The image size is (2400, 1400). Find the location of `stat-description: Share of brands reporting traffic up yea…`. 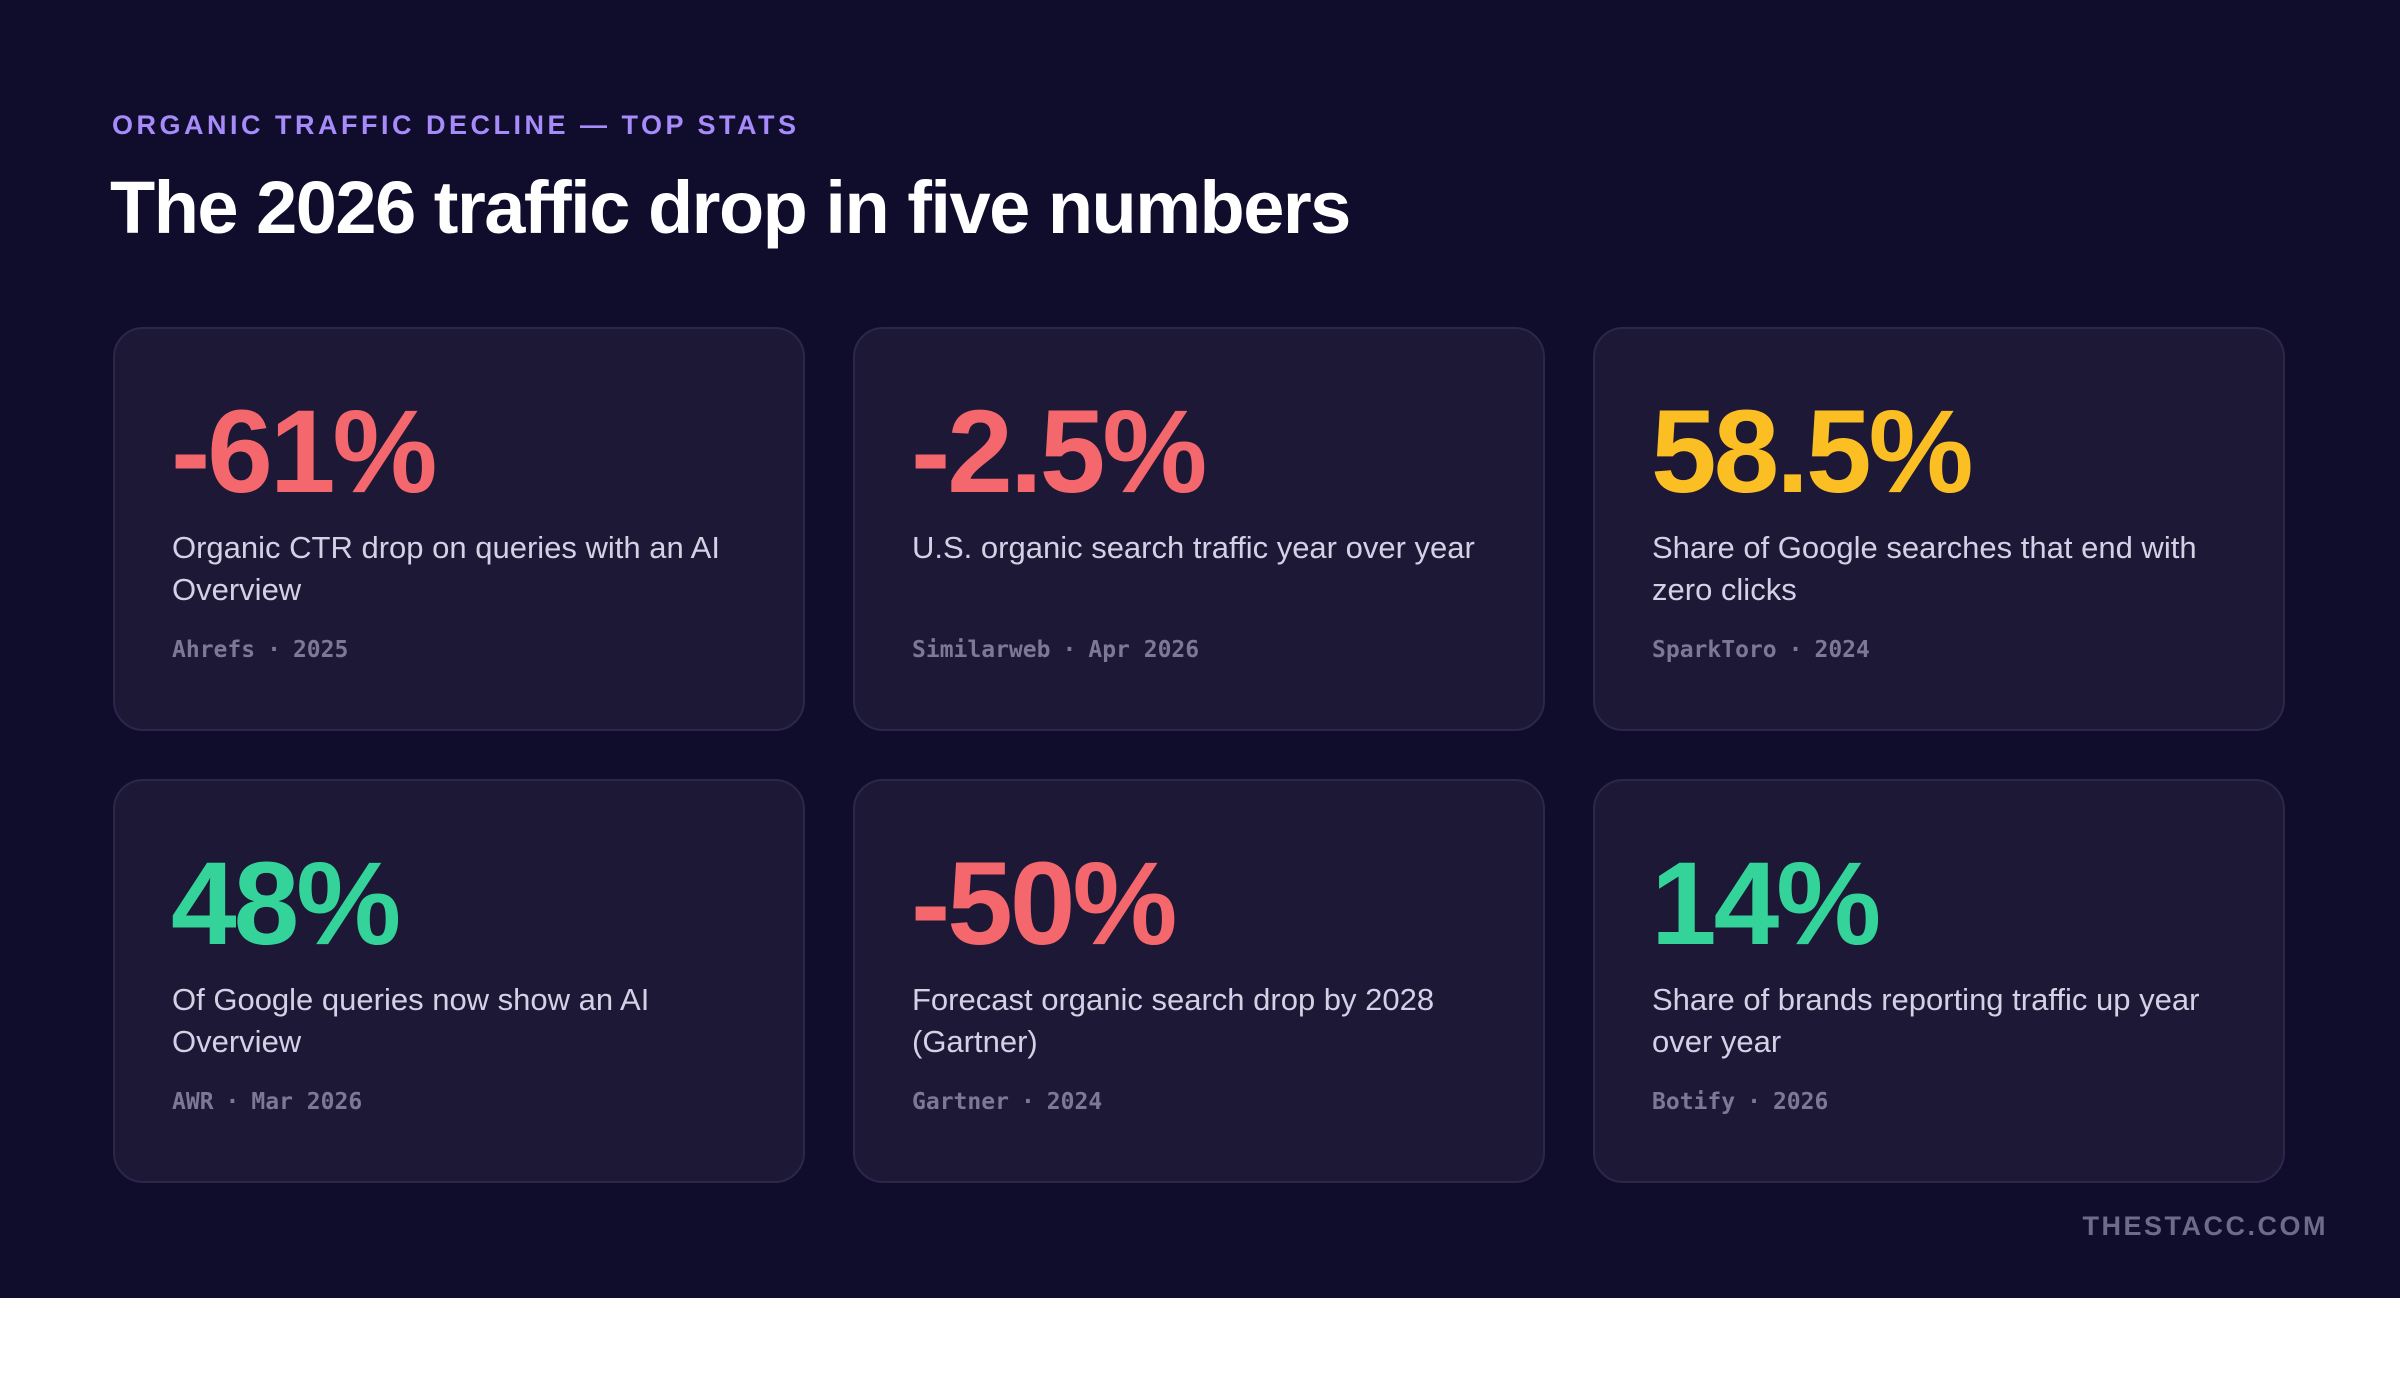

stat-description: Share of brands reporting traffic up yea… is located at coordinates (1926, 1020).